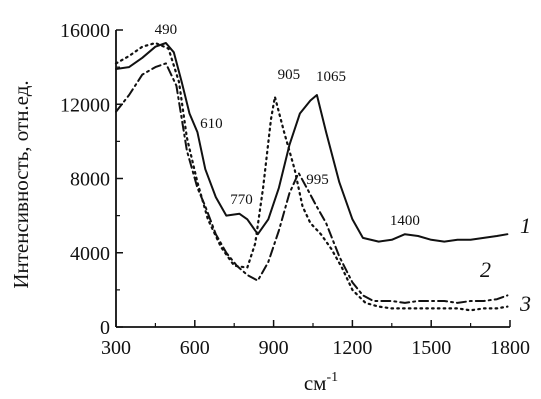 The width and height of the screenshot is (541, 399). Describe the element at coordinates (85, 31) in the screenshot. I see `y-tick-label: 16000` at that location.